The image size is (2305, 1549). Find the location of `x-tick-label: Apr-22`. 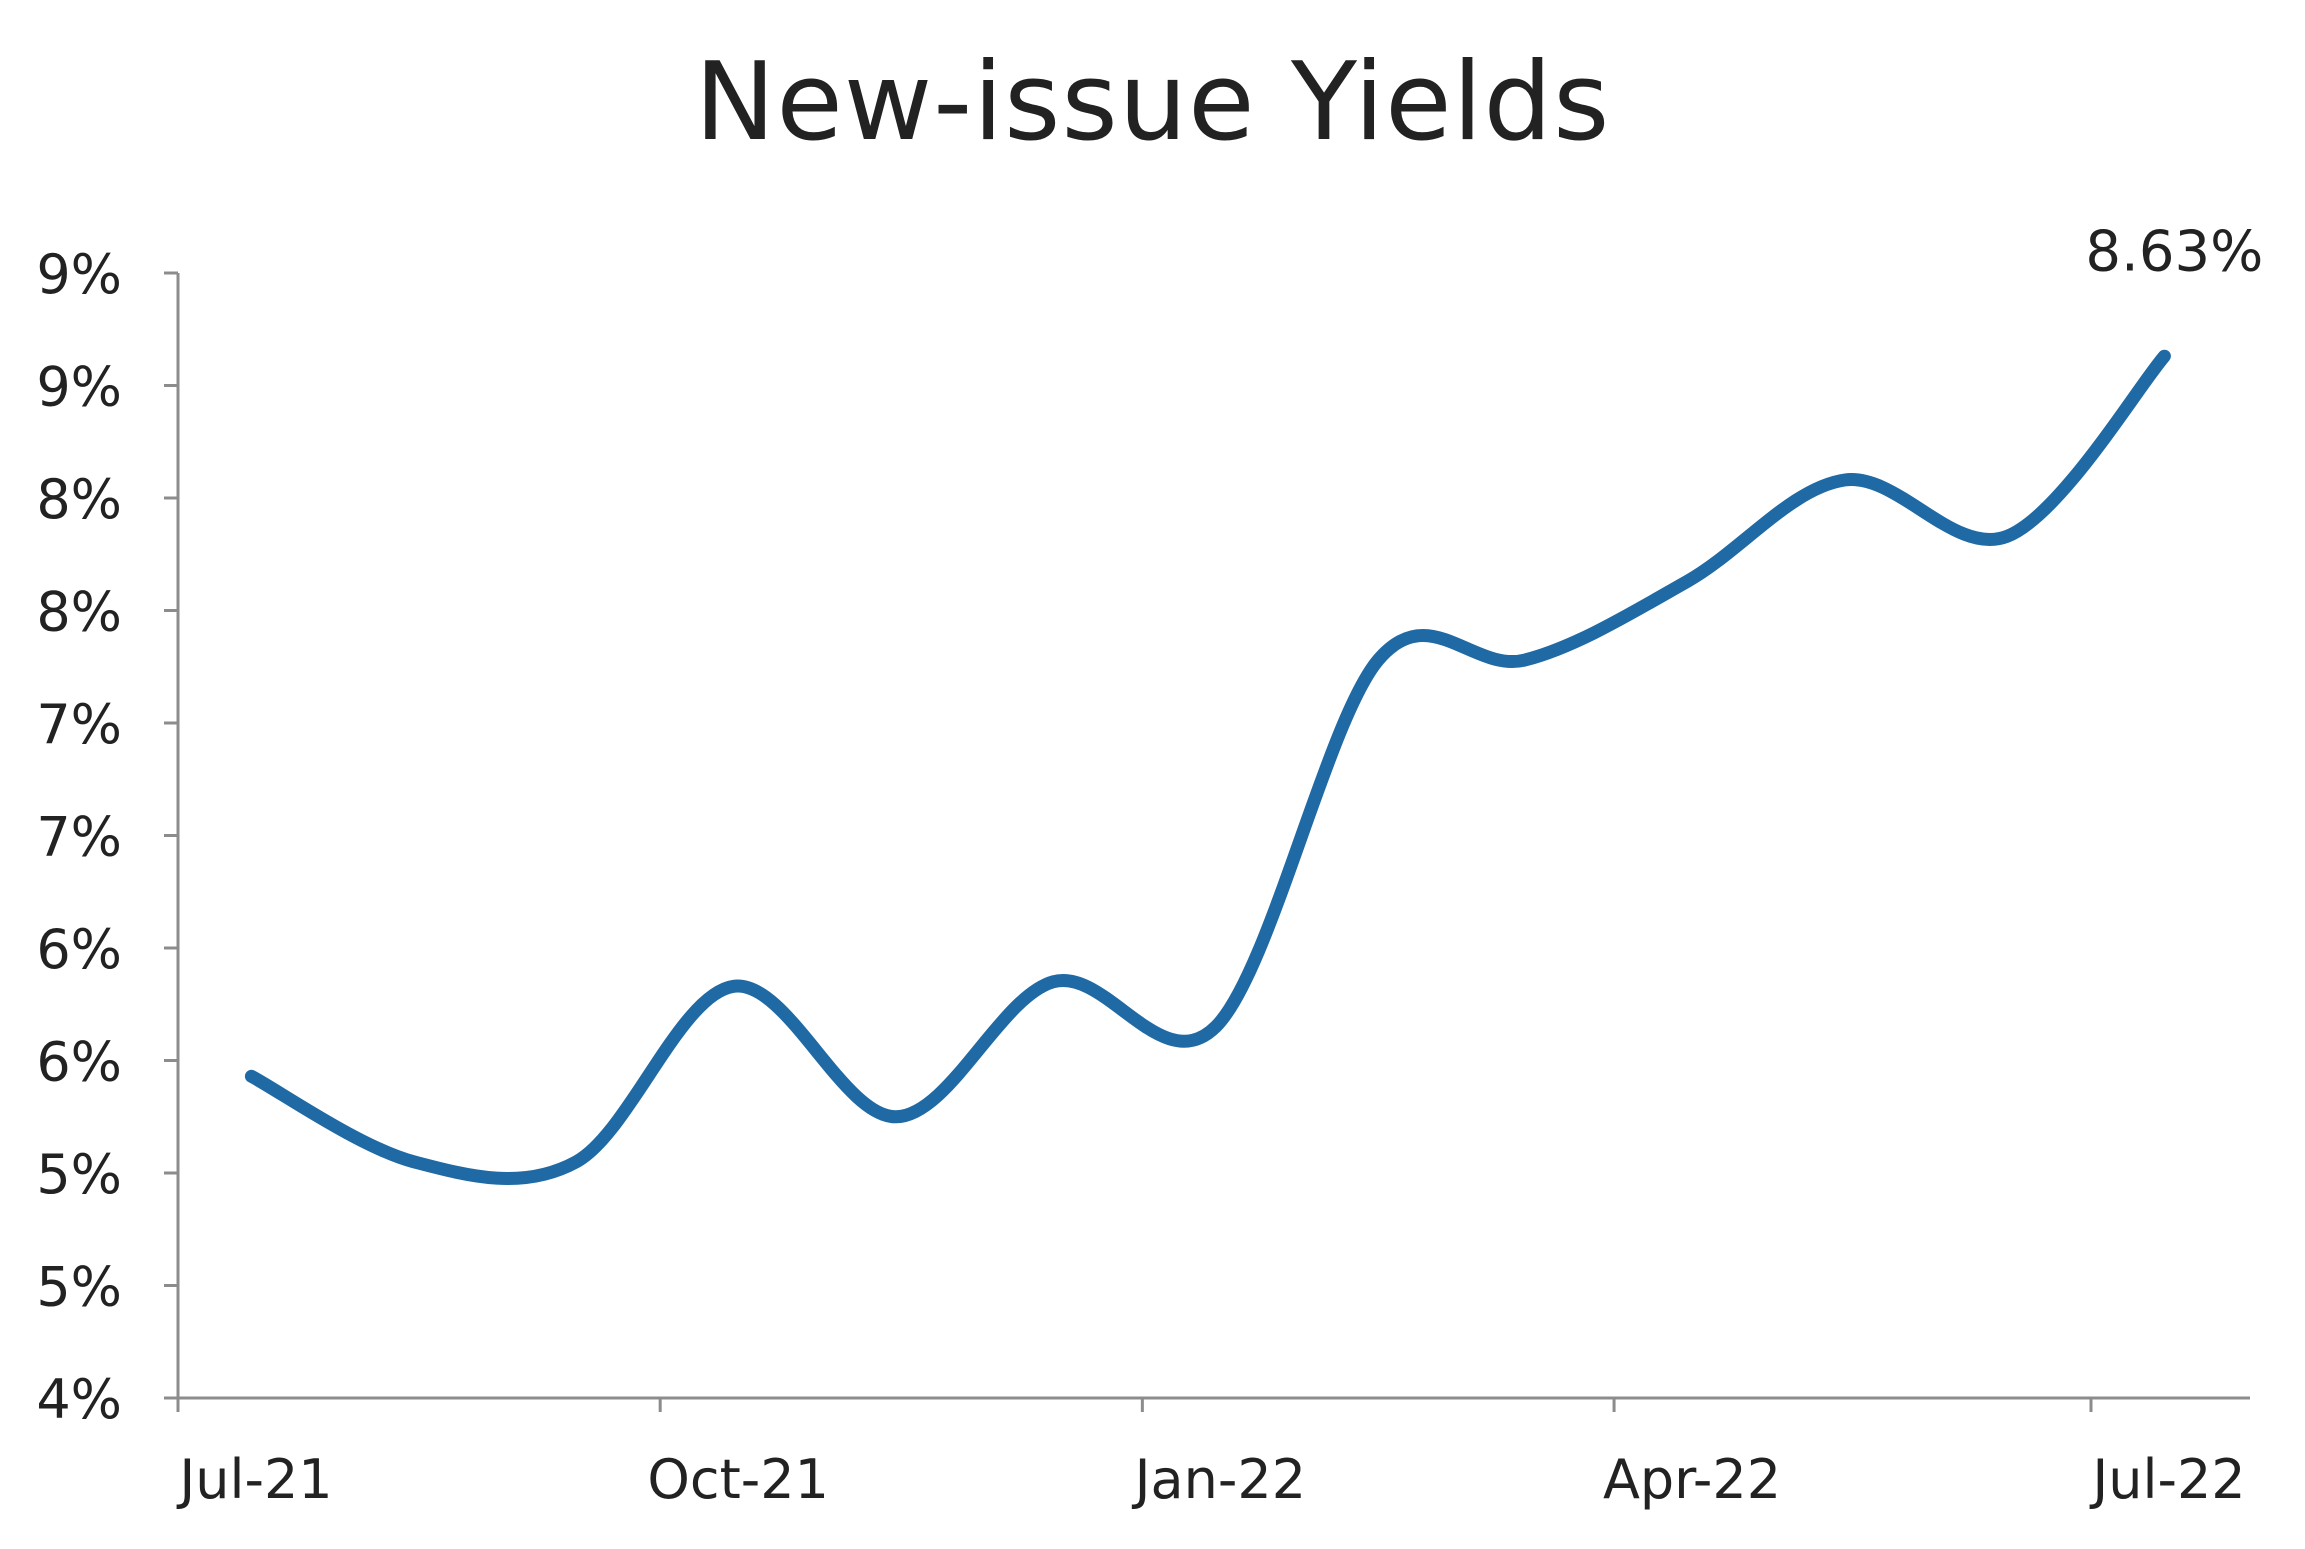

x-tick-label: Apr-22 is located at coordinates (1692, 1479).